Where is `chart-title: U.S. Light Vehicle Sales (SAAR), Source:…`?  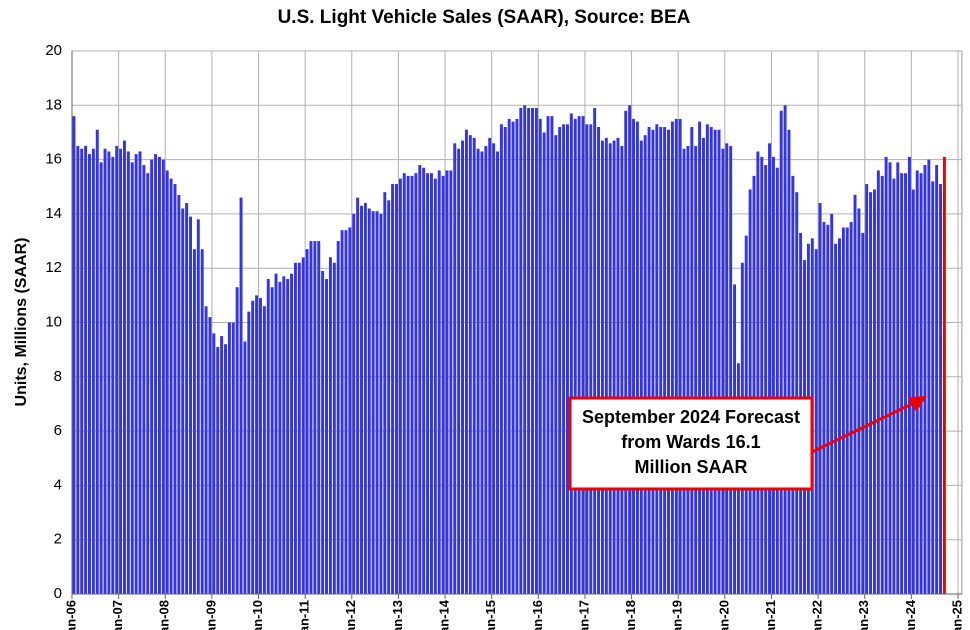 chart-title: U.S. Light Vehicle Sales (SAAR), Source:… is located at coordinates (484, 17).